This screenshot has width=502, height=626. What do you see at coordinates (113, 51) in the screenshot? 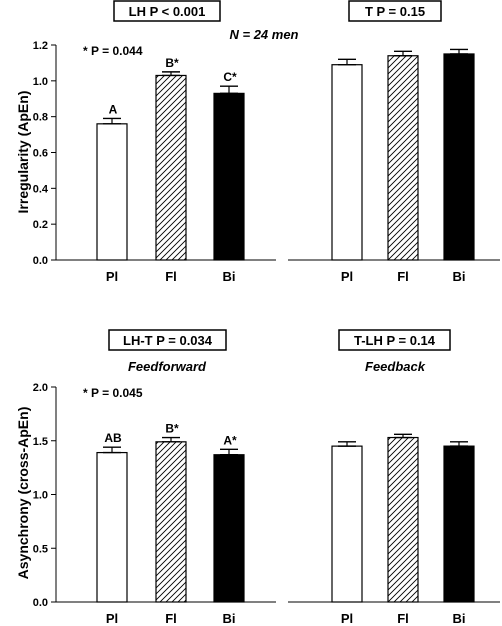
I see `p-value-annotation-top: * P = 0.044` at bounding box center [113, 51].